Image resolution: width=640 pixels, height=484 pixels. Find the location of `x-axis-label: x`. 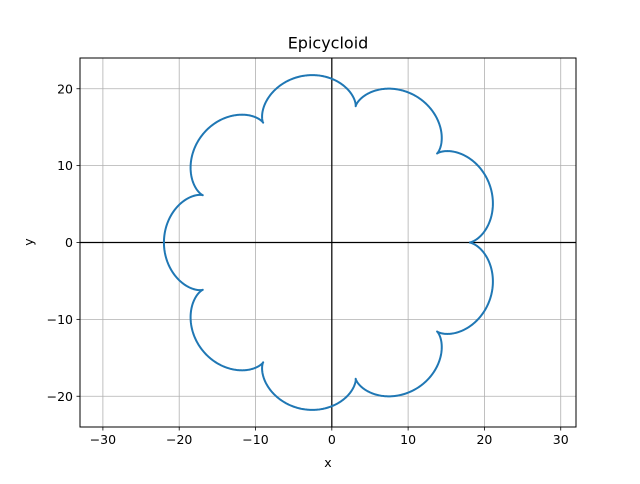

x-axis-label: x is located at coordinates (327, 462).